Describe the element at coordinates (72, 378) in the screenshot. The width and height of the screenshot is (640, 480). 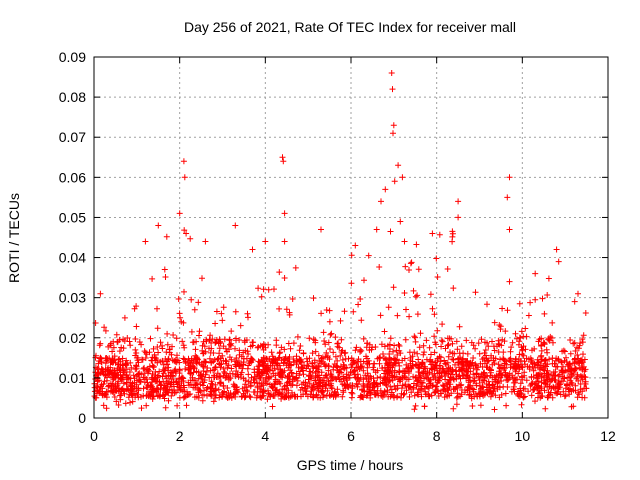
I see `y-tick-label: 0.01` at that location.